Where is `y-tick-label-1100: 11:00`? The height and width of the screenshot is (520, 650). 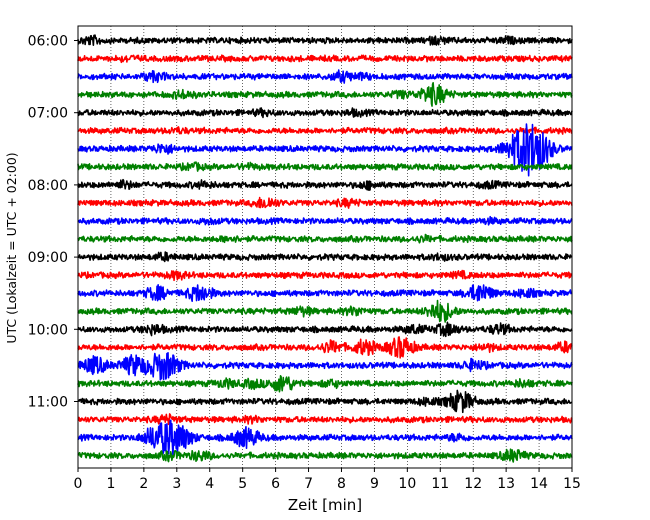 y-tick-label-1100: 11:00 is located at coordinates (48, 403).